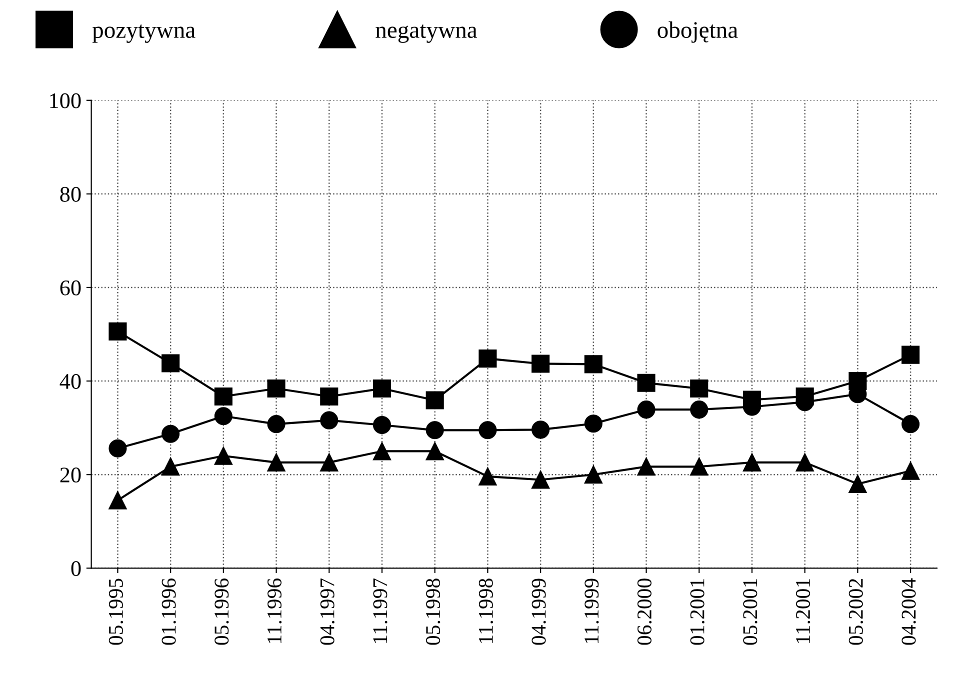 The image size is (961, 678). I want to click on legend-label: pozytywna, so click(144, 33).